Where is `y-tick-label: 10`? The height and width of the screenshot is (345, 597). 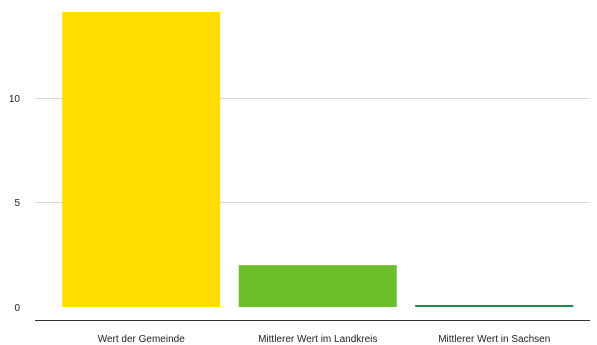
y-tick-label: 10 is located at coordinates (15, 99).